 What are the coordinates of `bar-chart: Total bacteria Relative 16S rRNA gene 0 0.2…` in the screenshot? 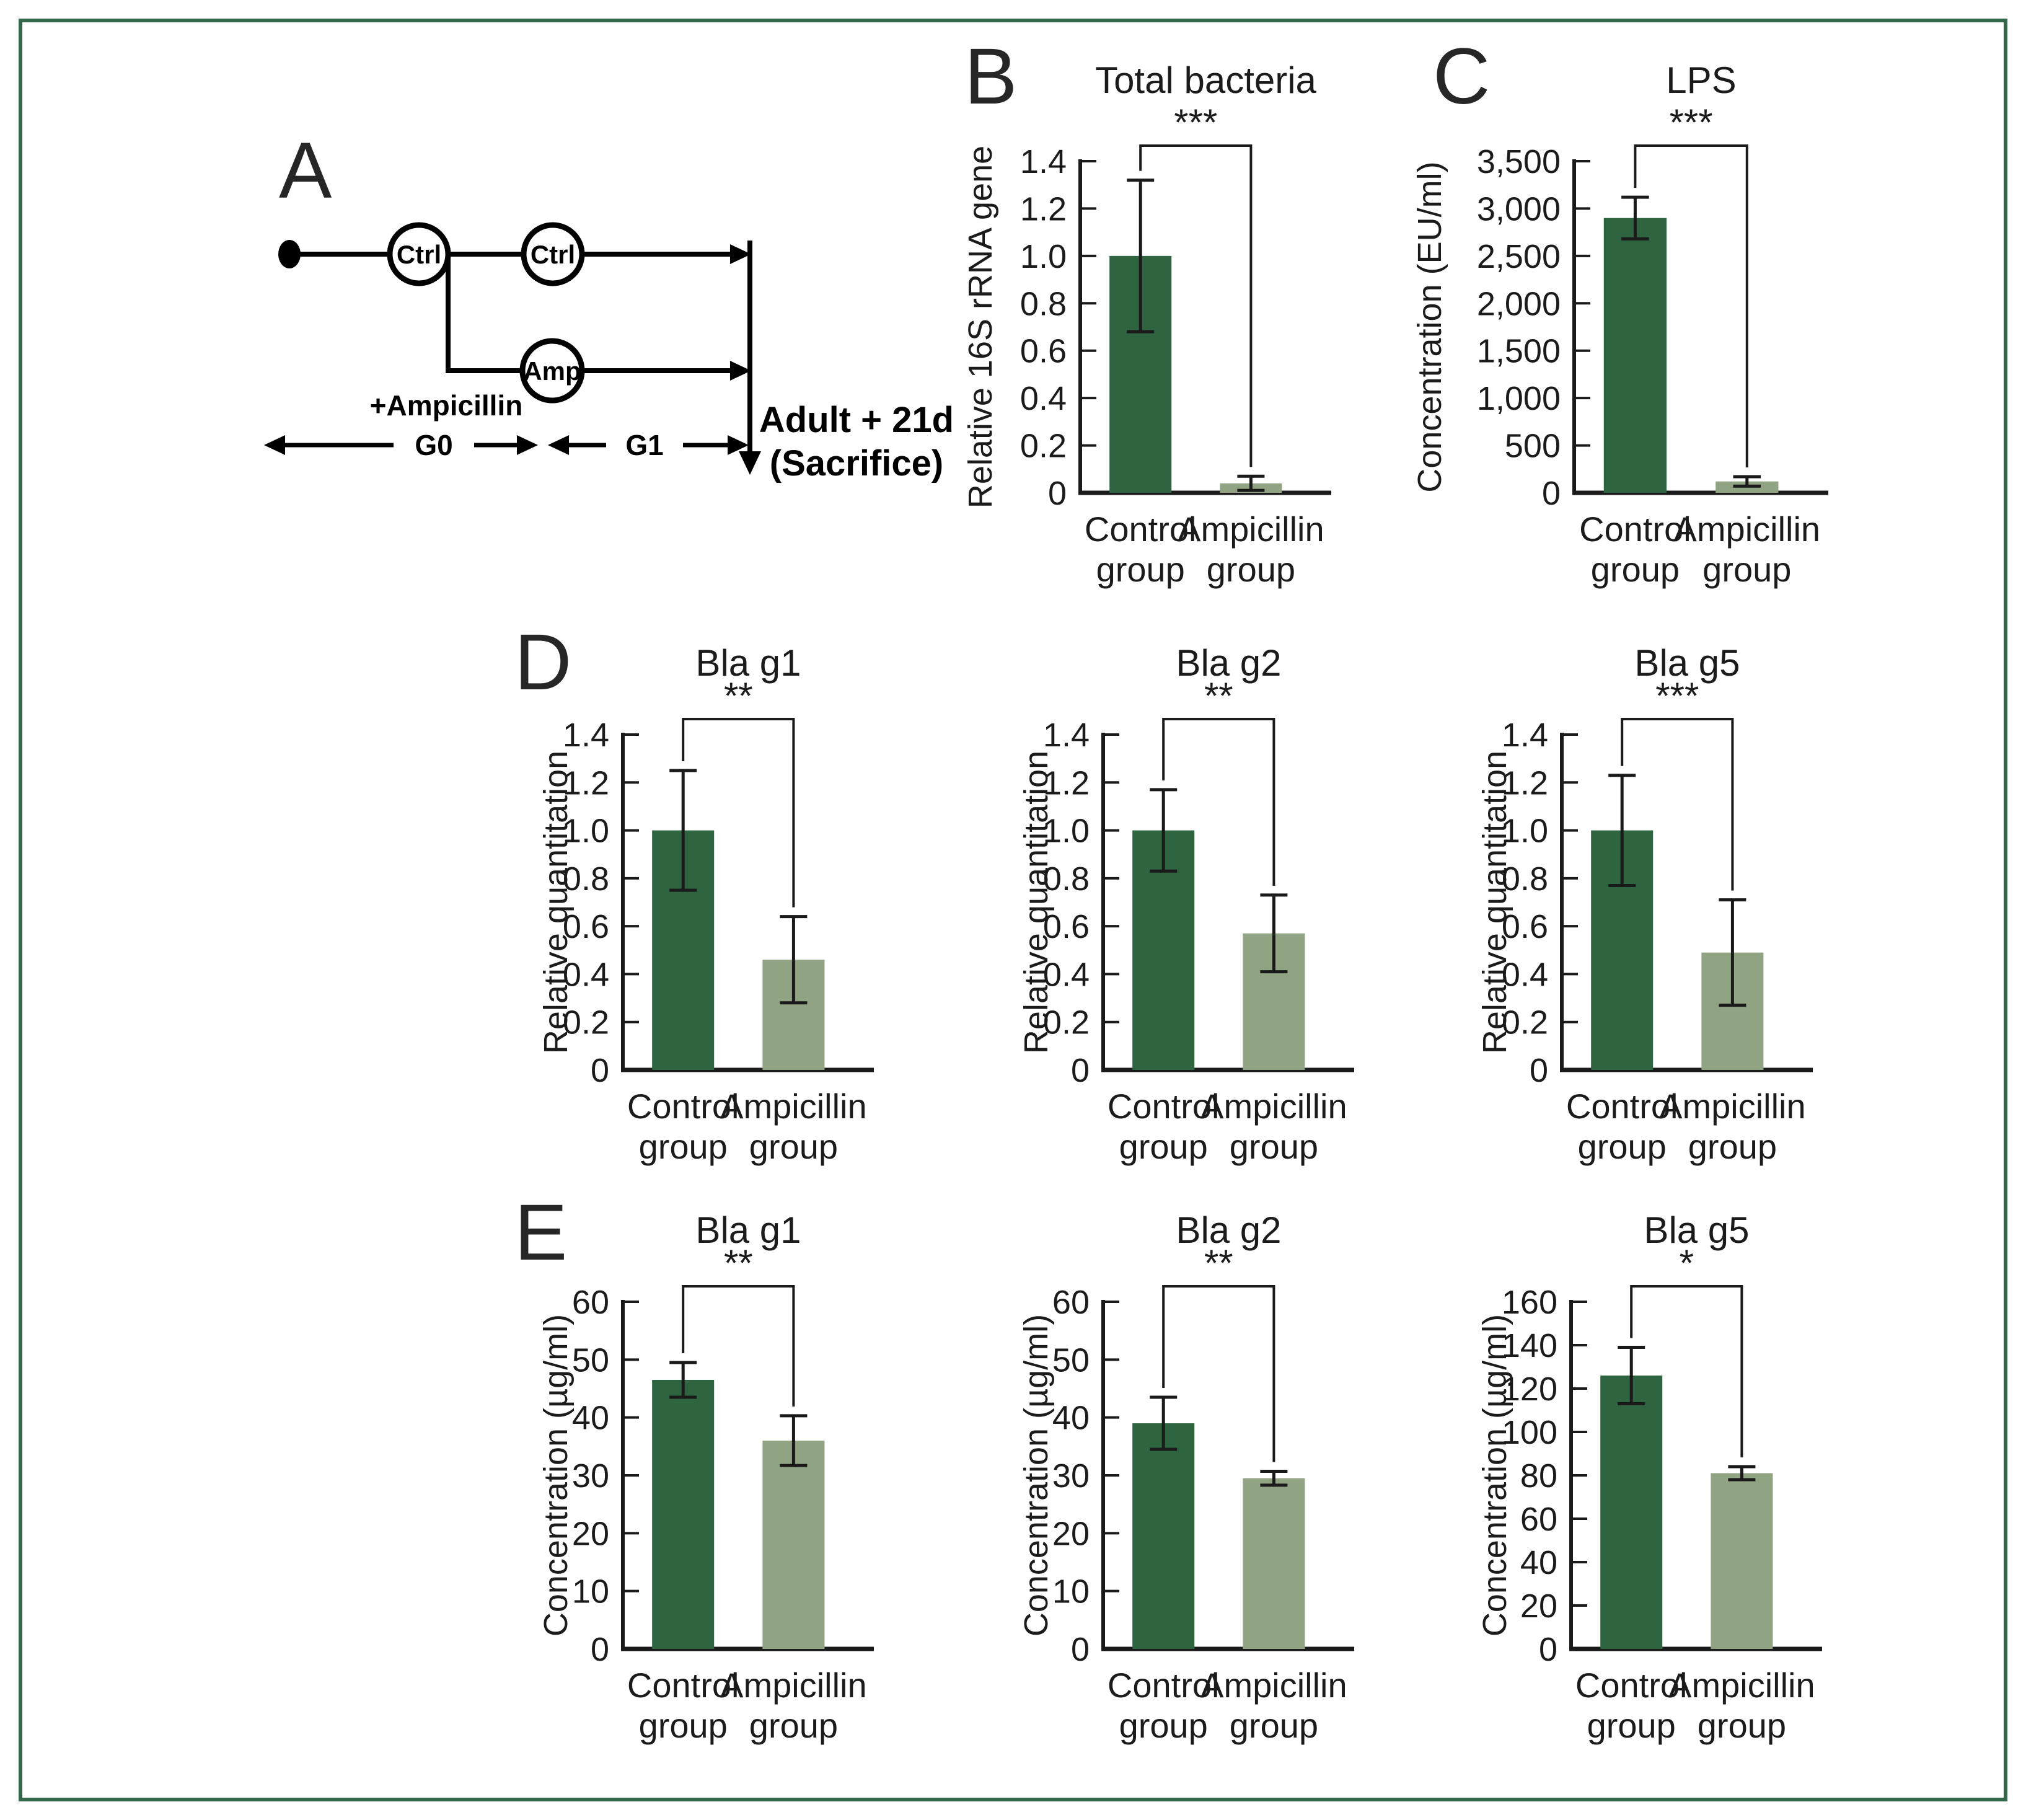 It's located at (1146, 324).